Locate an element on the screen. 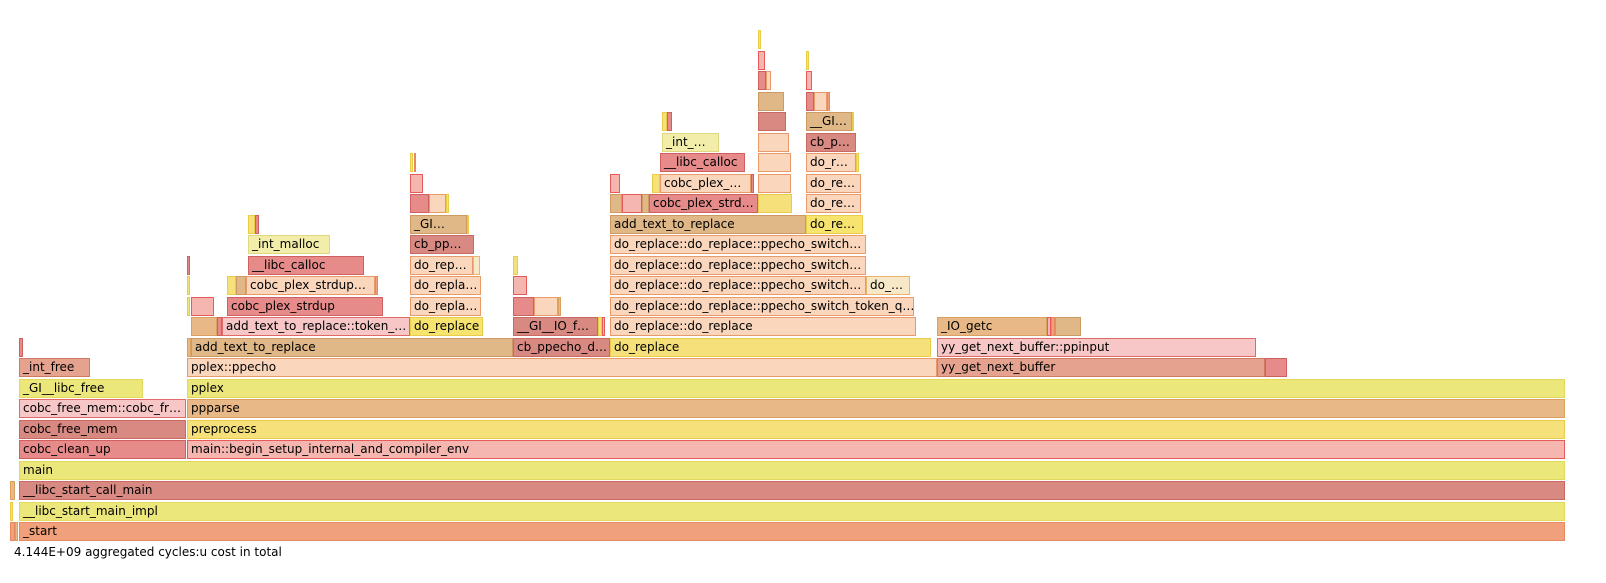 This screenshot has width=1606, height=583. flame-frame: cobc_free_mem is located at coordinates (102, 429).